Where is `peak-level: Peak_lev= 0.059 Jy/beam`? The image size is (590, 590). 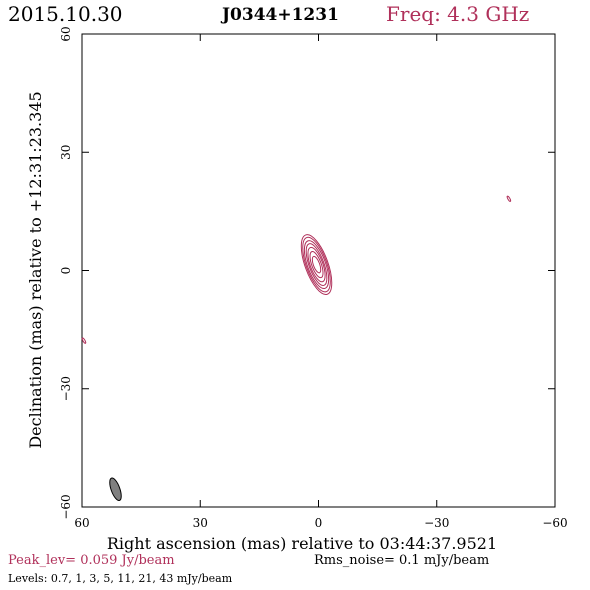
peak-level: Peak_lev= 0.059 Jy/beam is located at coordinates (91, 560).